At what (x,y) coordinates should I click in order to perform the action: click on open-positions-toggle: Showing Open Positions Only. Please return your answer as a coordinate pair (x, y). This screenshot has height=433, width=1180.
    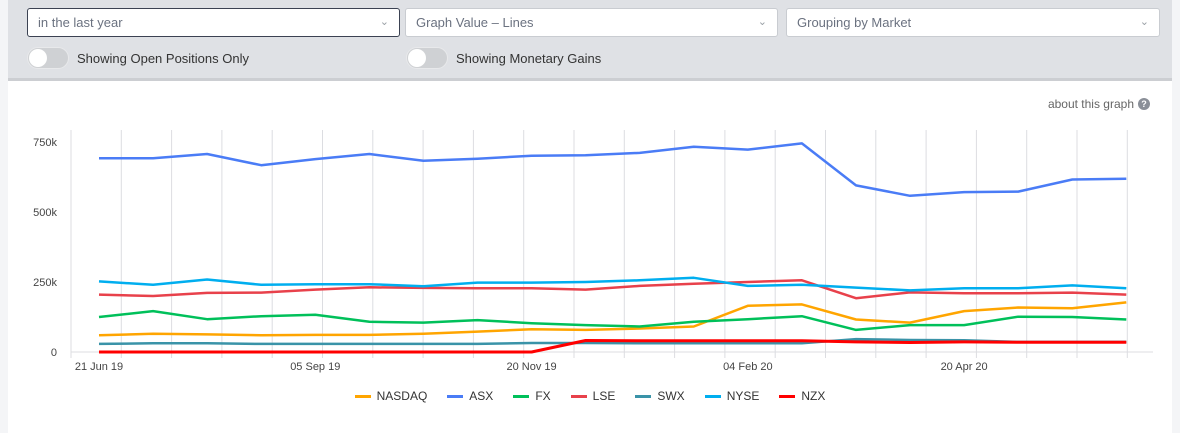
    Looking at the image, I should click on (138, 58).